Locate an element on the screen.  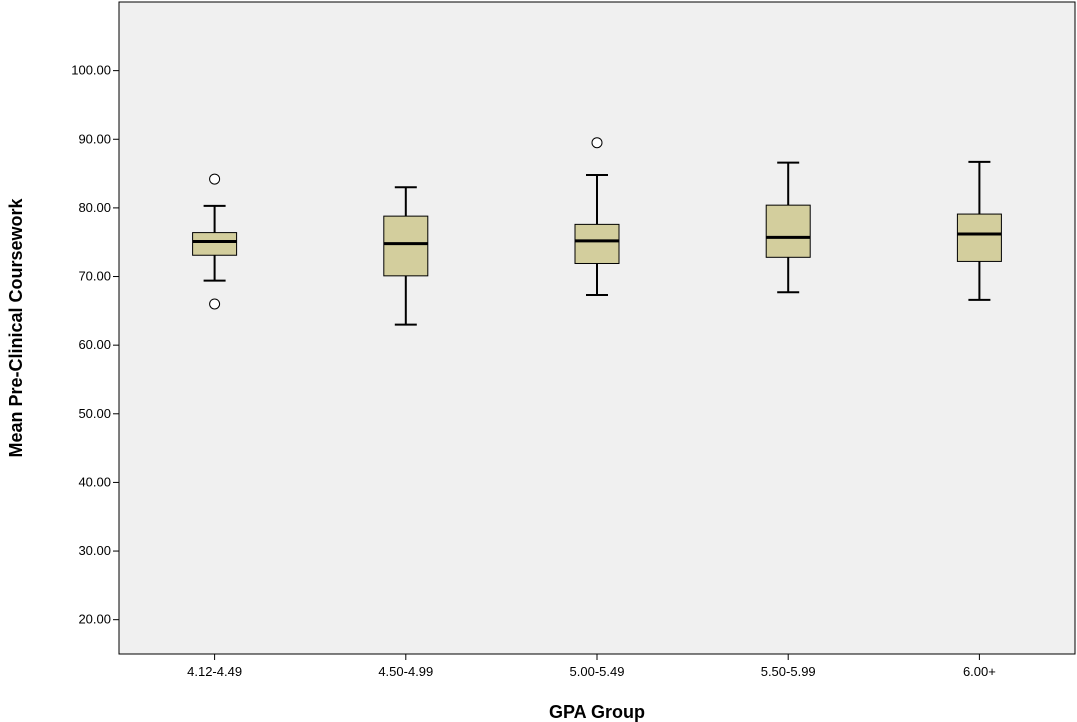
x-tick-label: 5.00-5.49 is located at coordinates (597, 671).